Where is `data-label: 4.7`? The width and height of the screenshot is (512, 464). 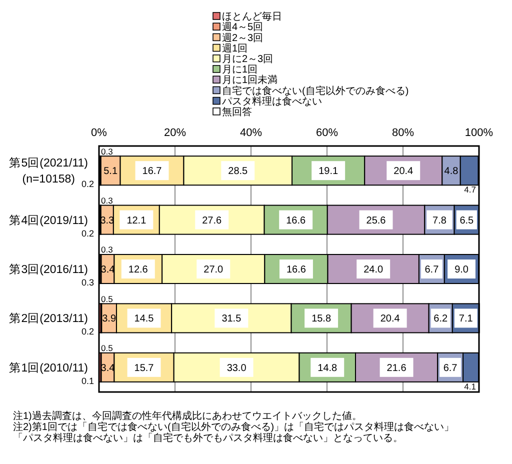 data-label: 4.7 is located at coordinates (470, 189).